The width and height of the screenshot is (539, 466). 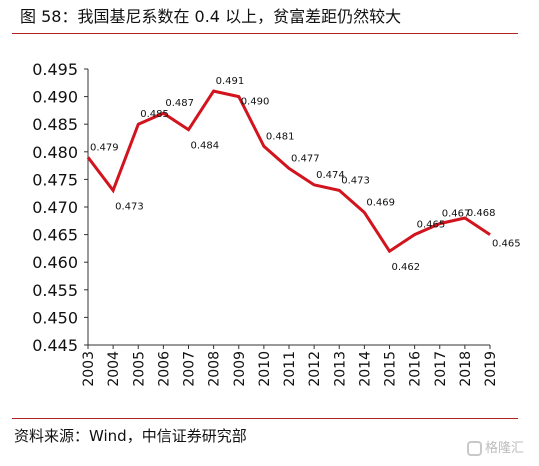 What do you see at coordinates (491, 369) in the screenshot?
I see `x-tick-label: 2019` at bounding box center [491, 369].